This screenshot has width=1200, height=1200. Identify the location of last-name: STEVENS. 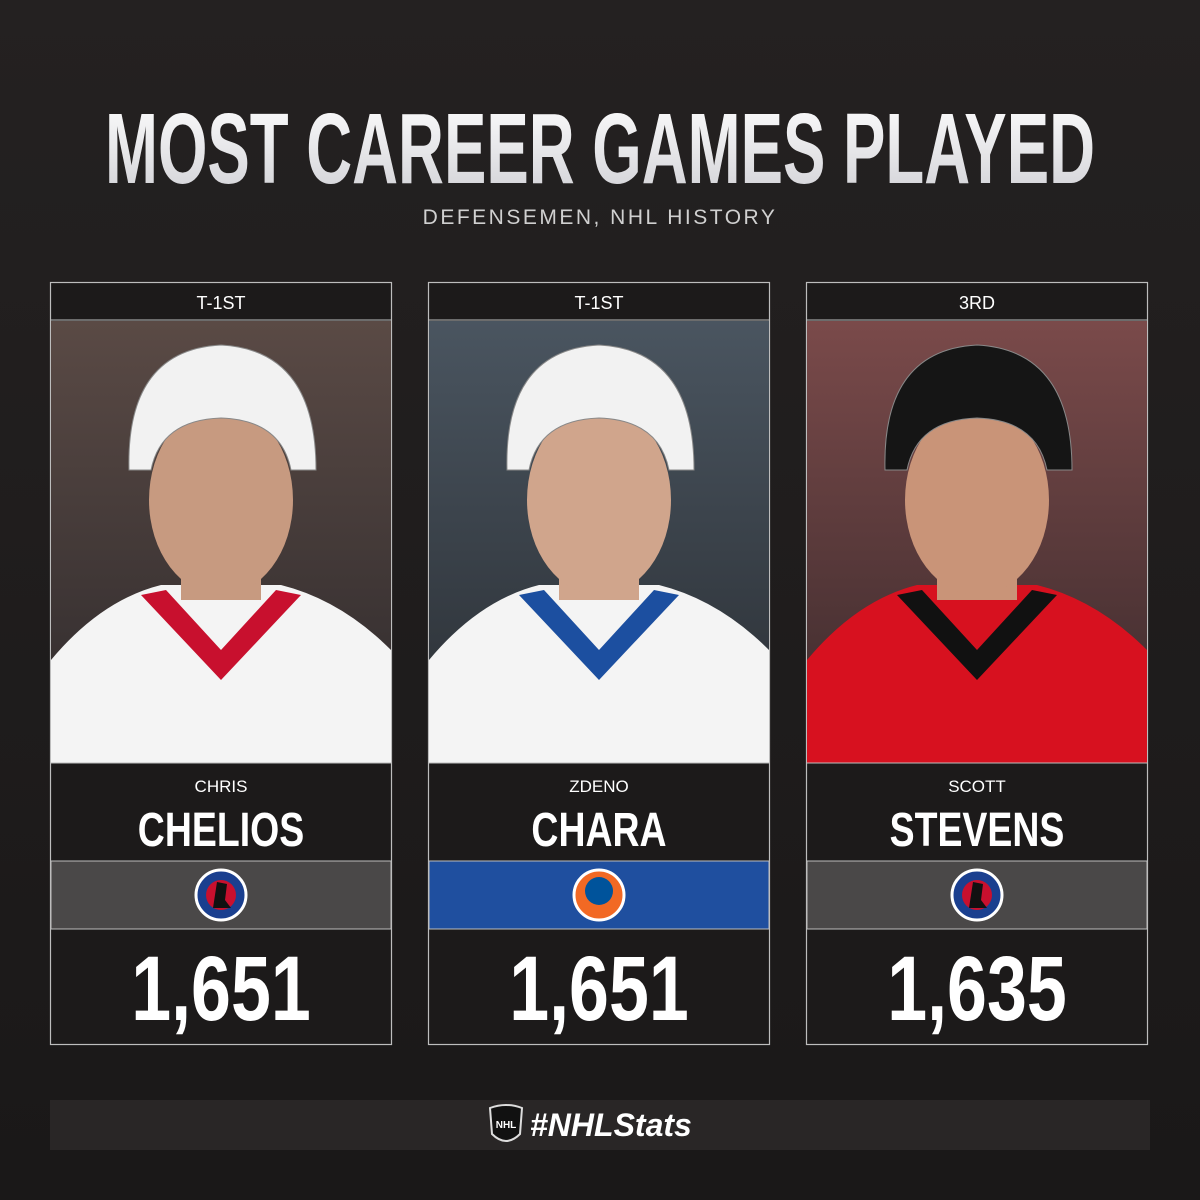
(977, 831).